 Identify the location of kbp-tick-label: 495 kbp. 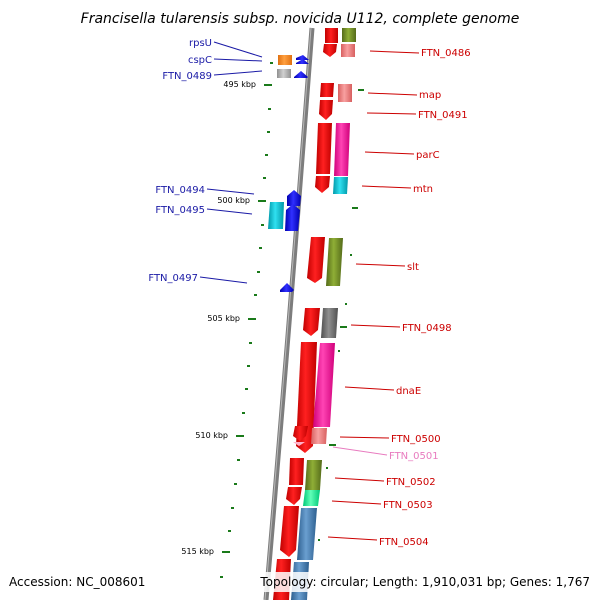
(239, 84).